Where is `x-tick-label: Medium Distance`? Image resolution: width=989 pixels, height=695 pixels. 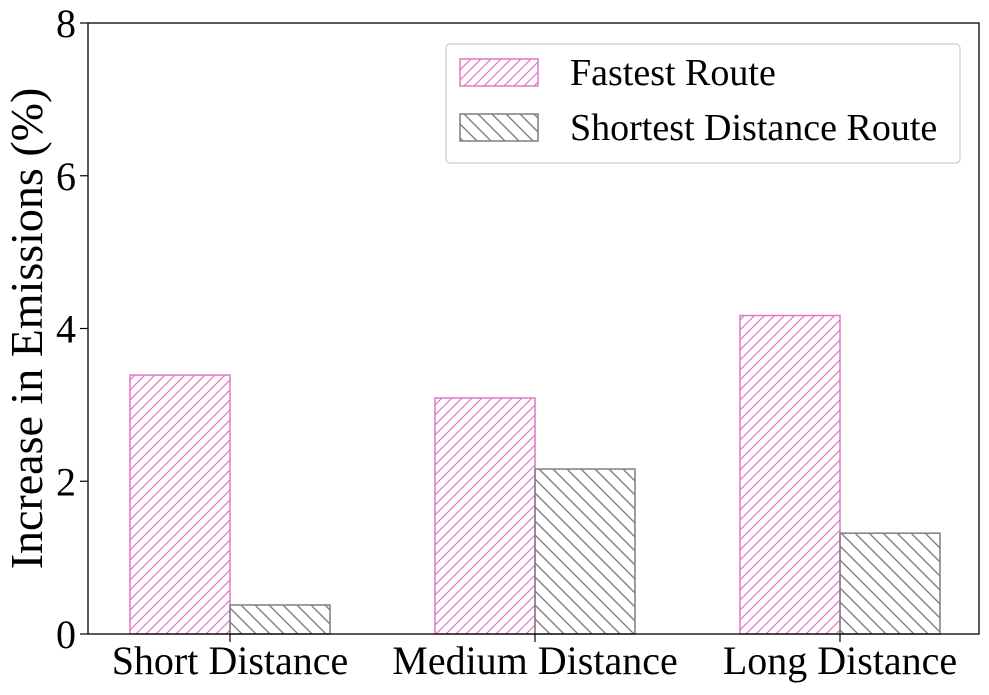
x-tick-label: Medium Distance is located at coordinates (535, 660).